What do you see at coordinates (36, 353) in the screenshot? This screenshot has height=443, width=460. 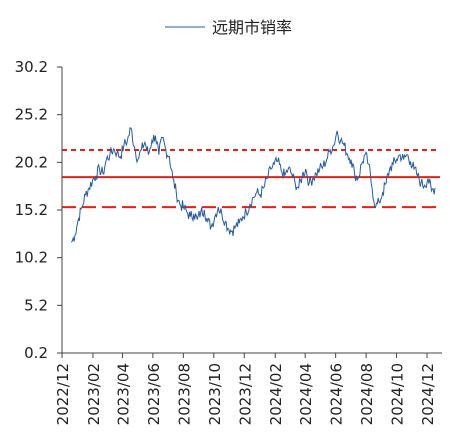 I see `y-tick-label: 0.2` at bounding box center [36, 353].